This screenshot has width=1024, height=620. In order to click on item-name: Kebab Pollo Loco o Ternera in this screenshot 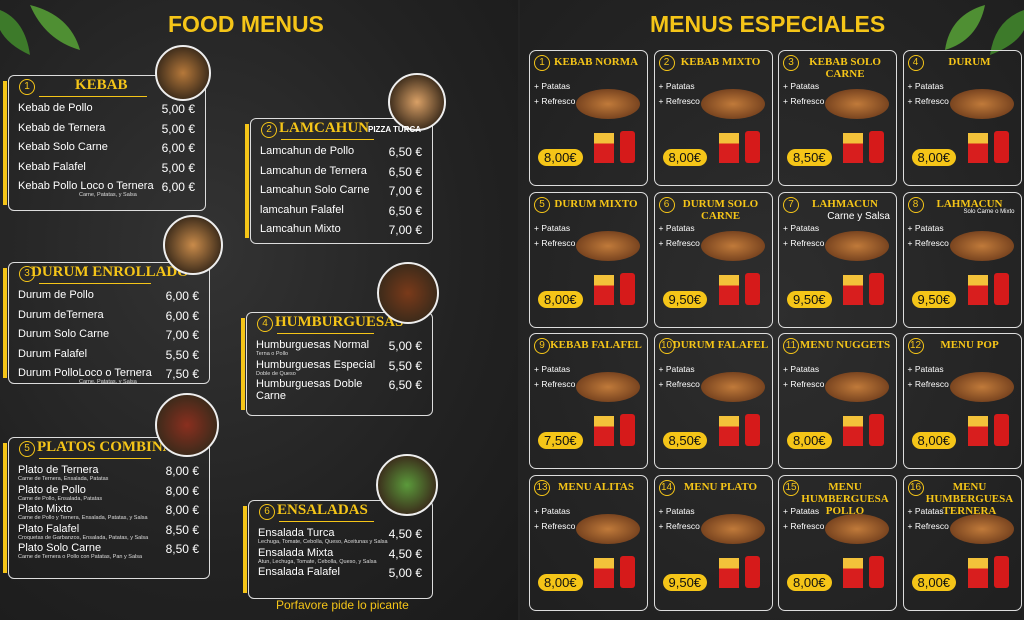, I will do `click(86, 186)`.